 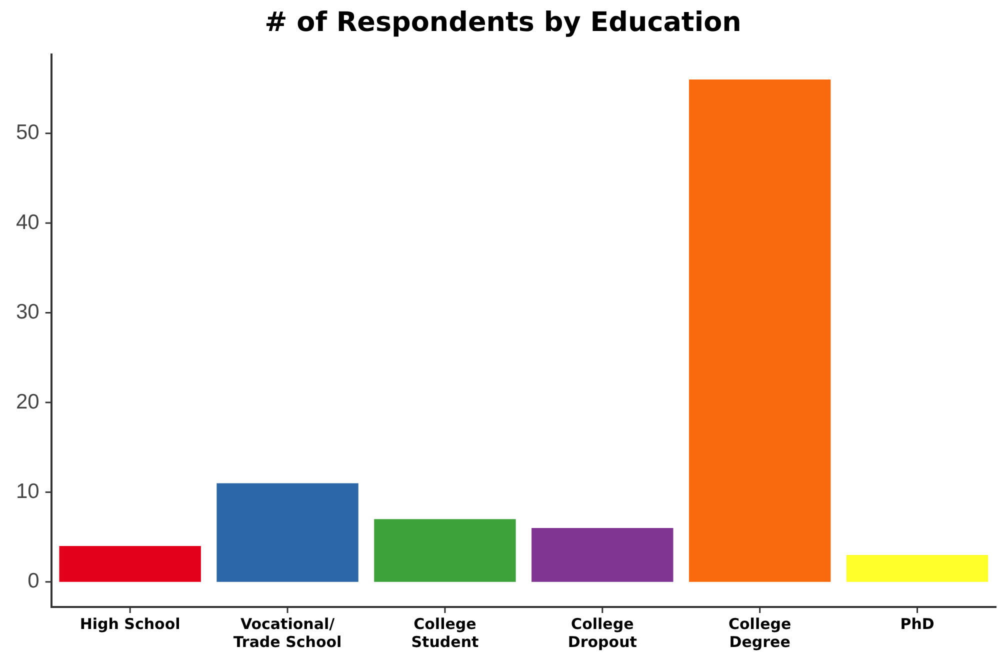 I want to click on x-tick-label: College Degree, so click(x=760, y=632).